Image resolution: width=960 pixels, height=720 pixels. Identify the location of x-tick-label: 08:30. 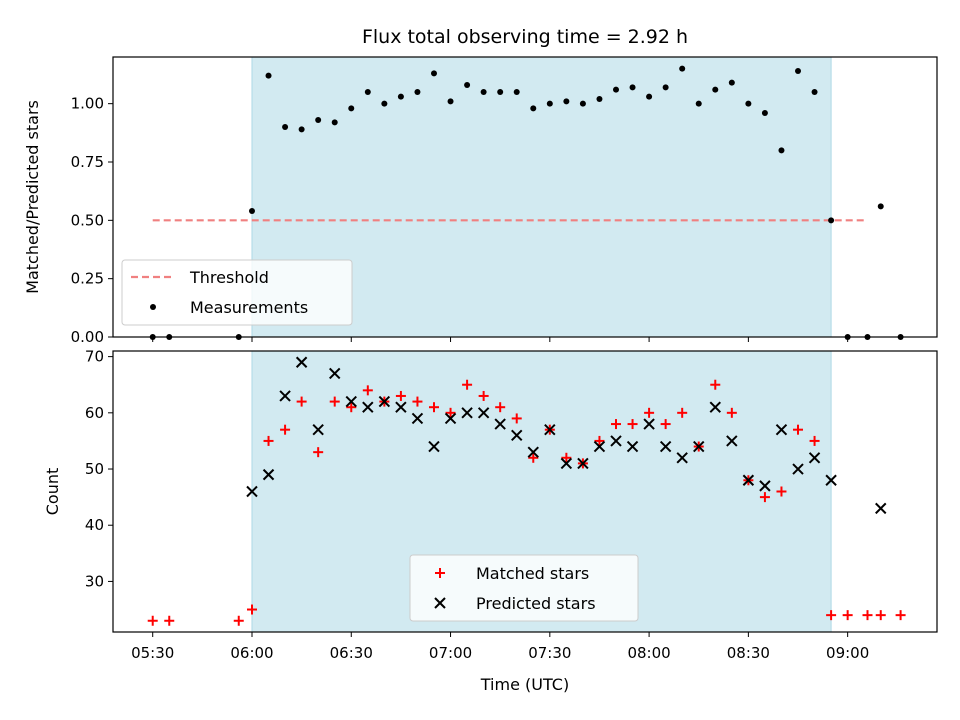
(748, 653).